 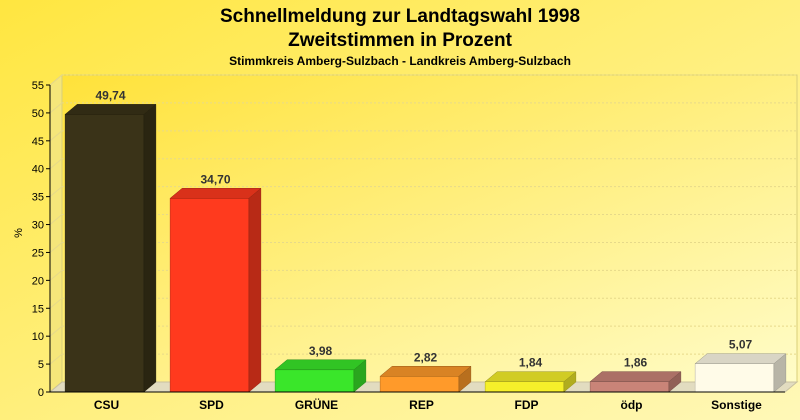 I want to click on bar-value-label: 5,07, so click(x=741, y=345).